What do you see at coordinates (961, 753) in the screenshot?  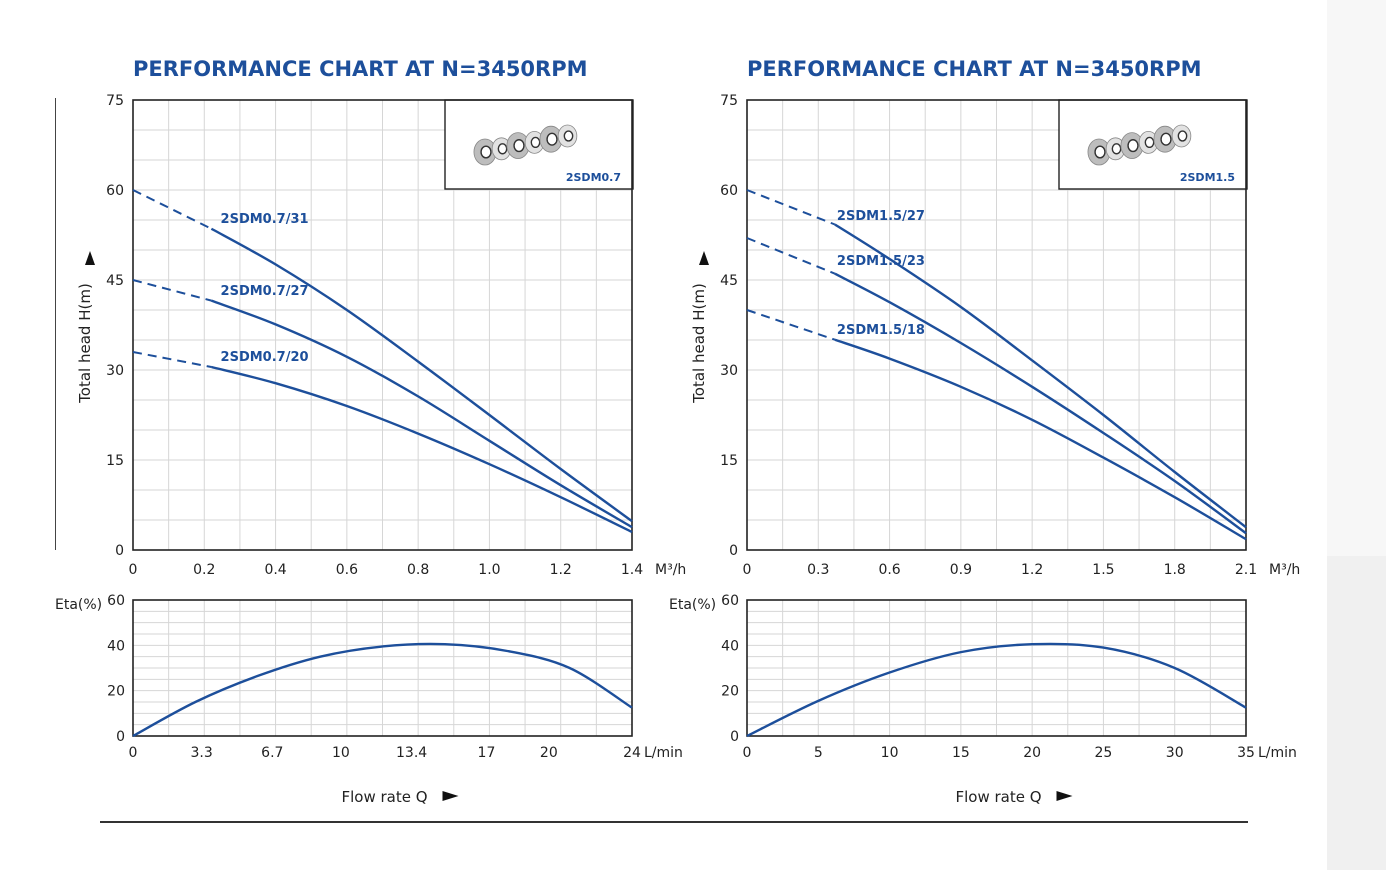 I see `eta-x-tick-label: 15` at bounding box center [961, 753].